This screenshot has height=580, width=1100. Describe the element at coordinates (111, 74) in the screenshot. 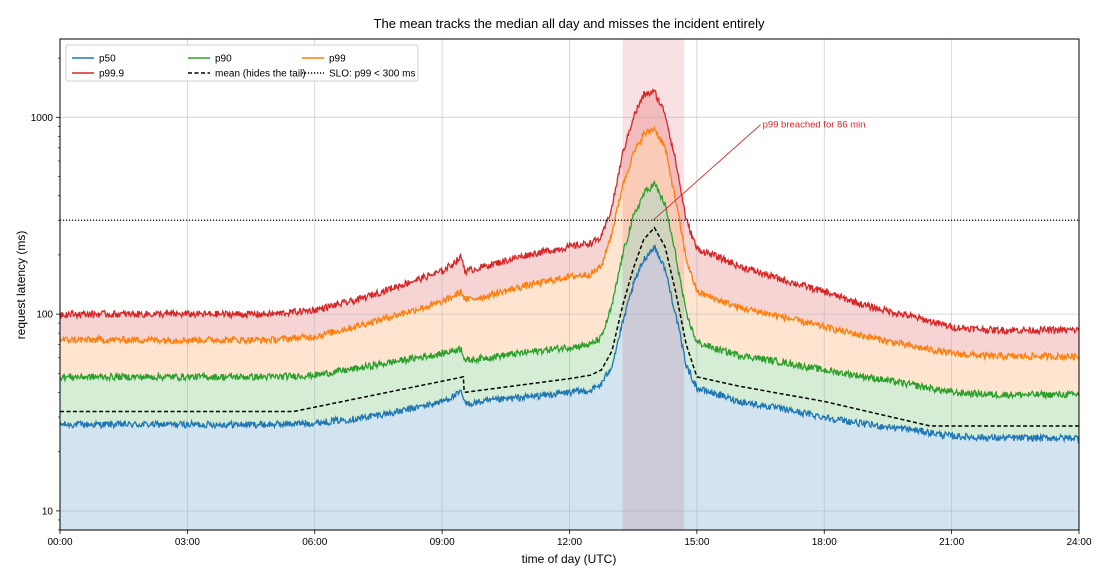

I see `legend-entry: p99.9` at that location.